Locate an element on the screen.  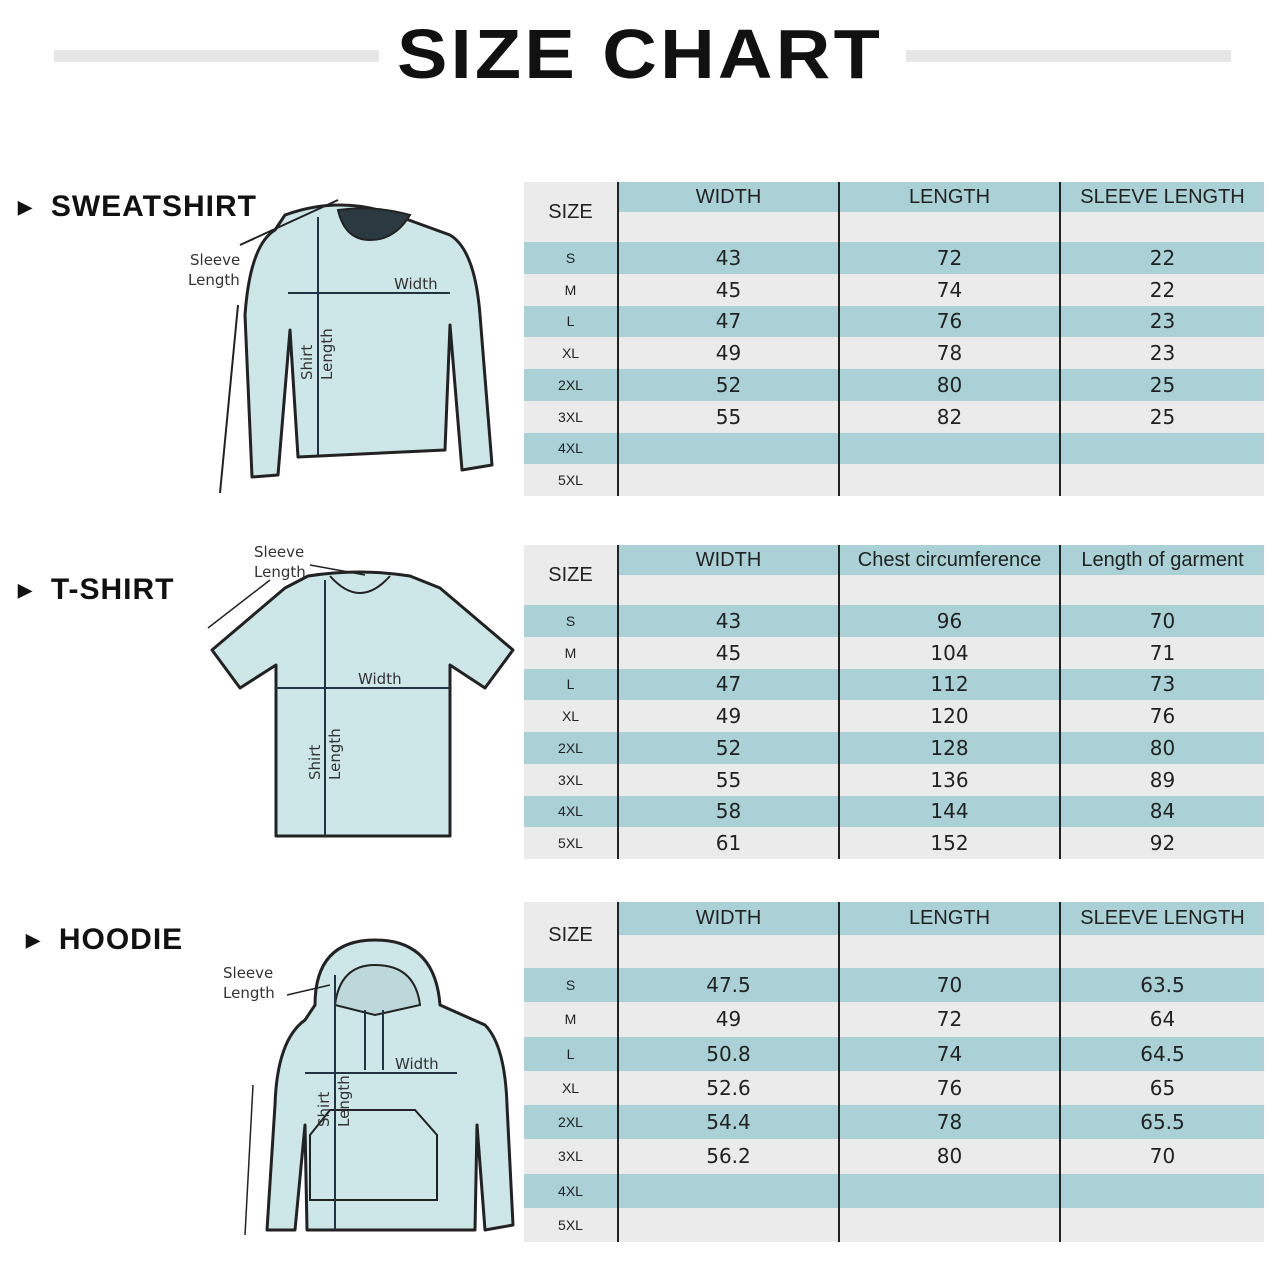
measurement-cell: 144 is located at coordinates (948, 811).